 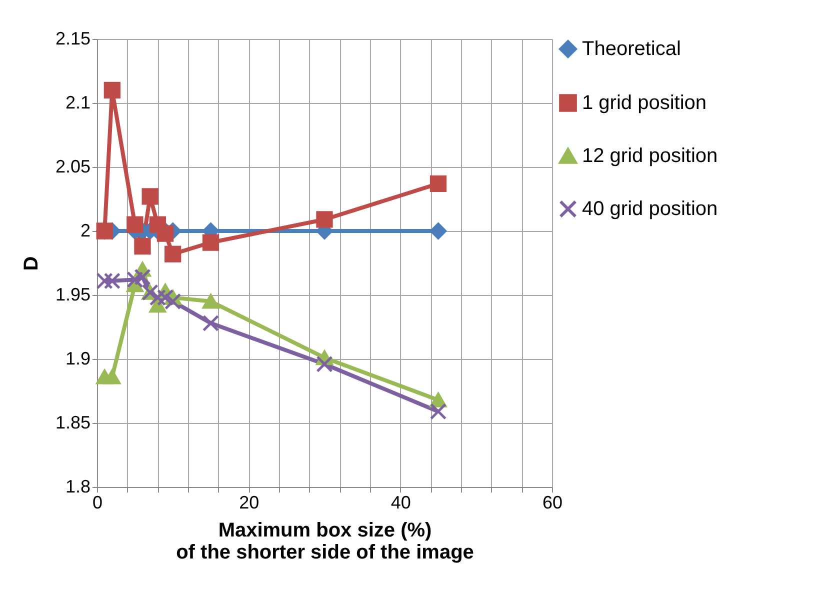 What do you see at coordinates (77, 358) in the screenshot?
I see `y-tick-label: 1.9` at bounding box center [77, 358].